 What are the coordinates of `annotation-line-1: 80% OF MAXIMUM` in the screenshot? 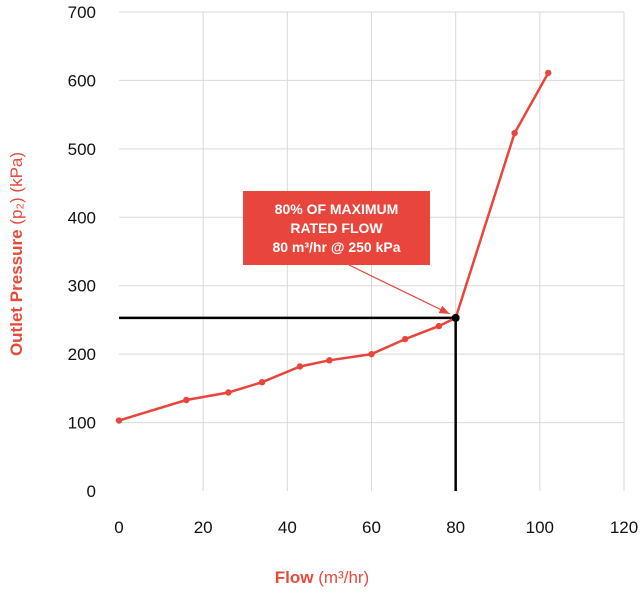 It's located at (336, 209).